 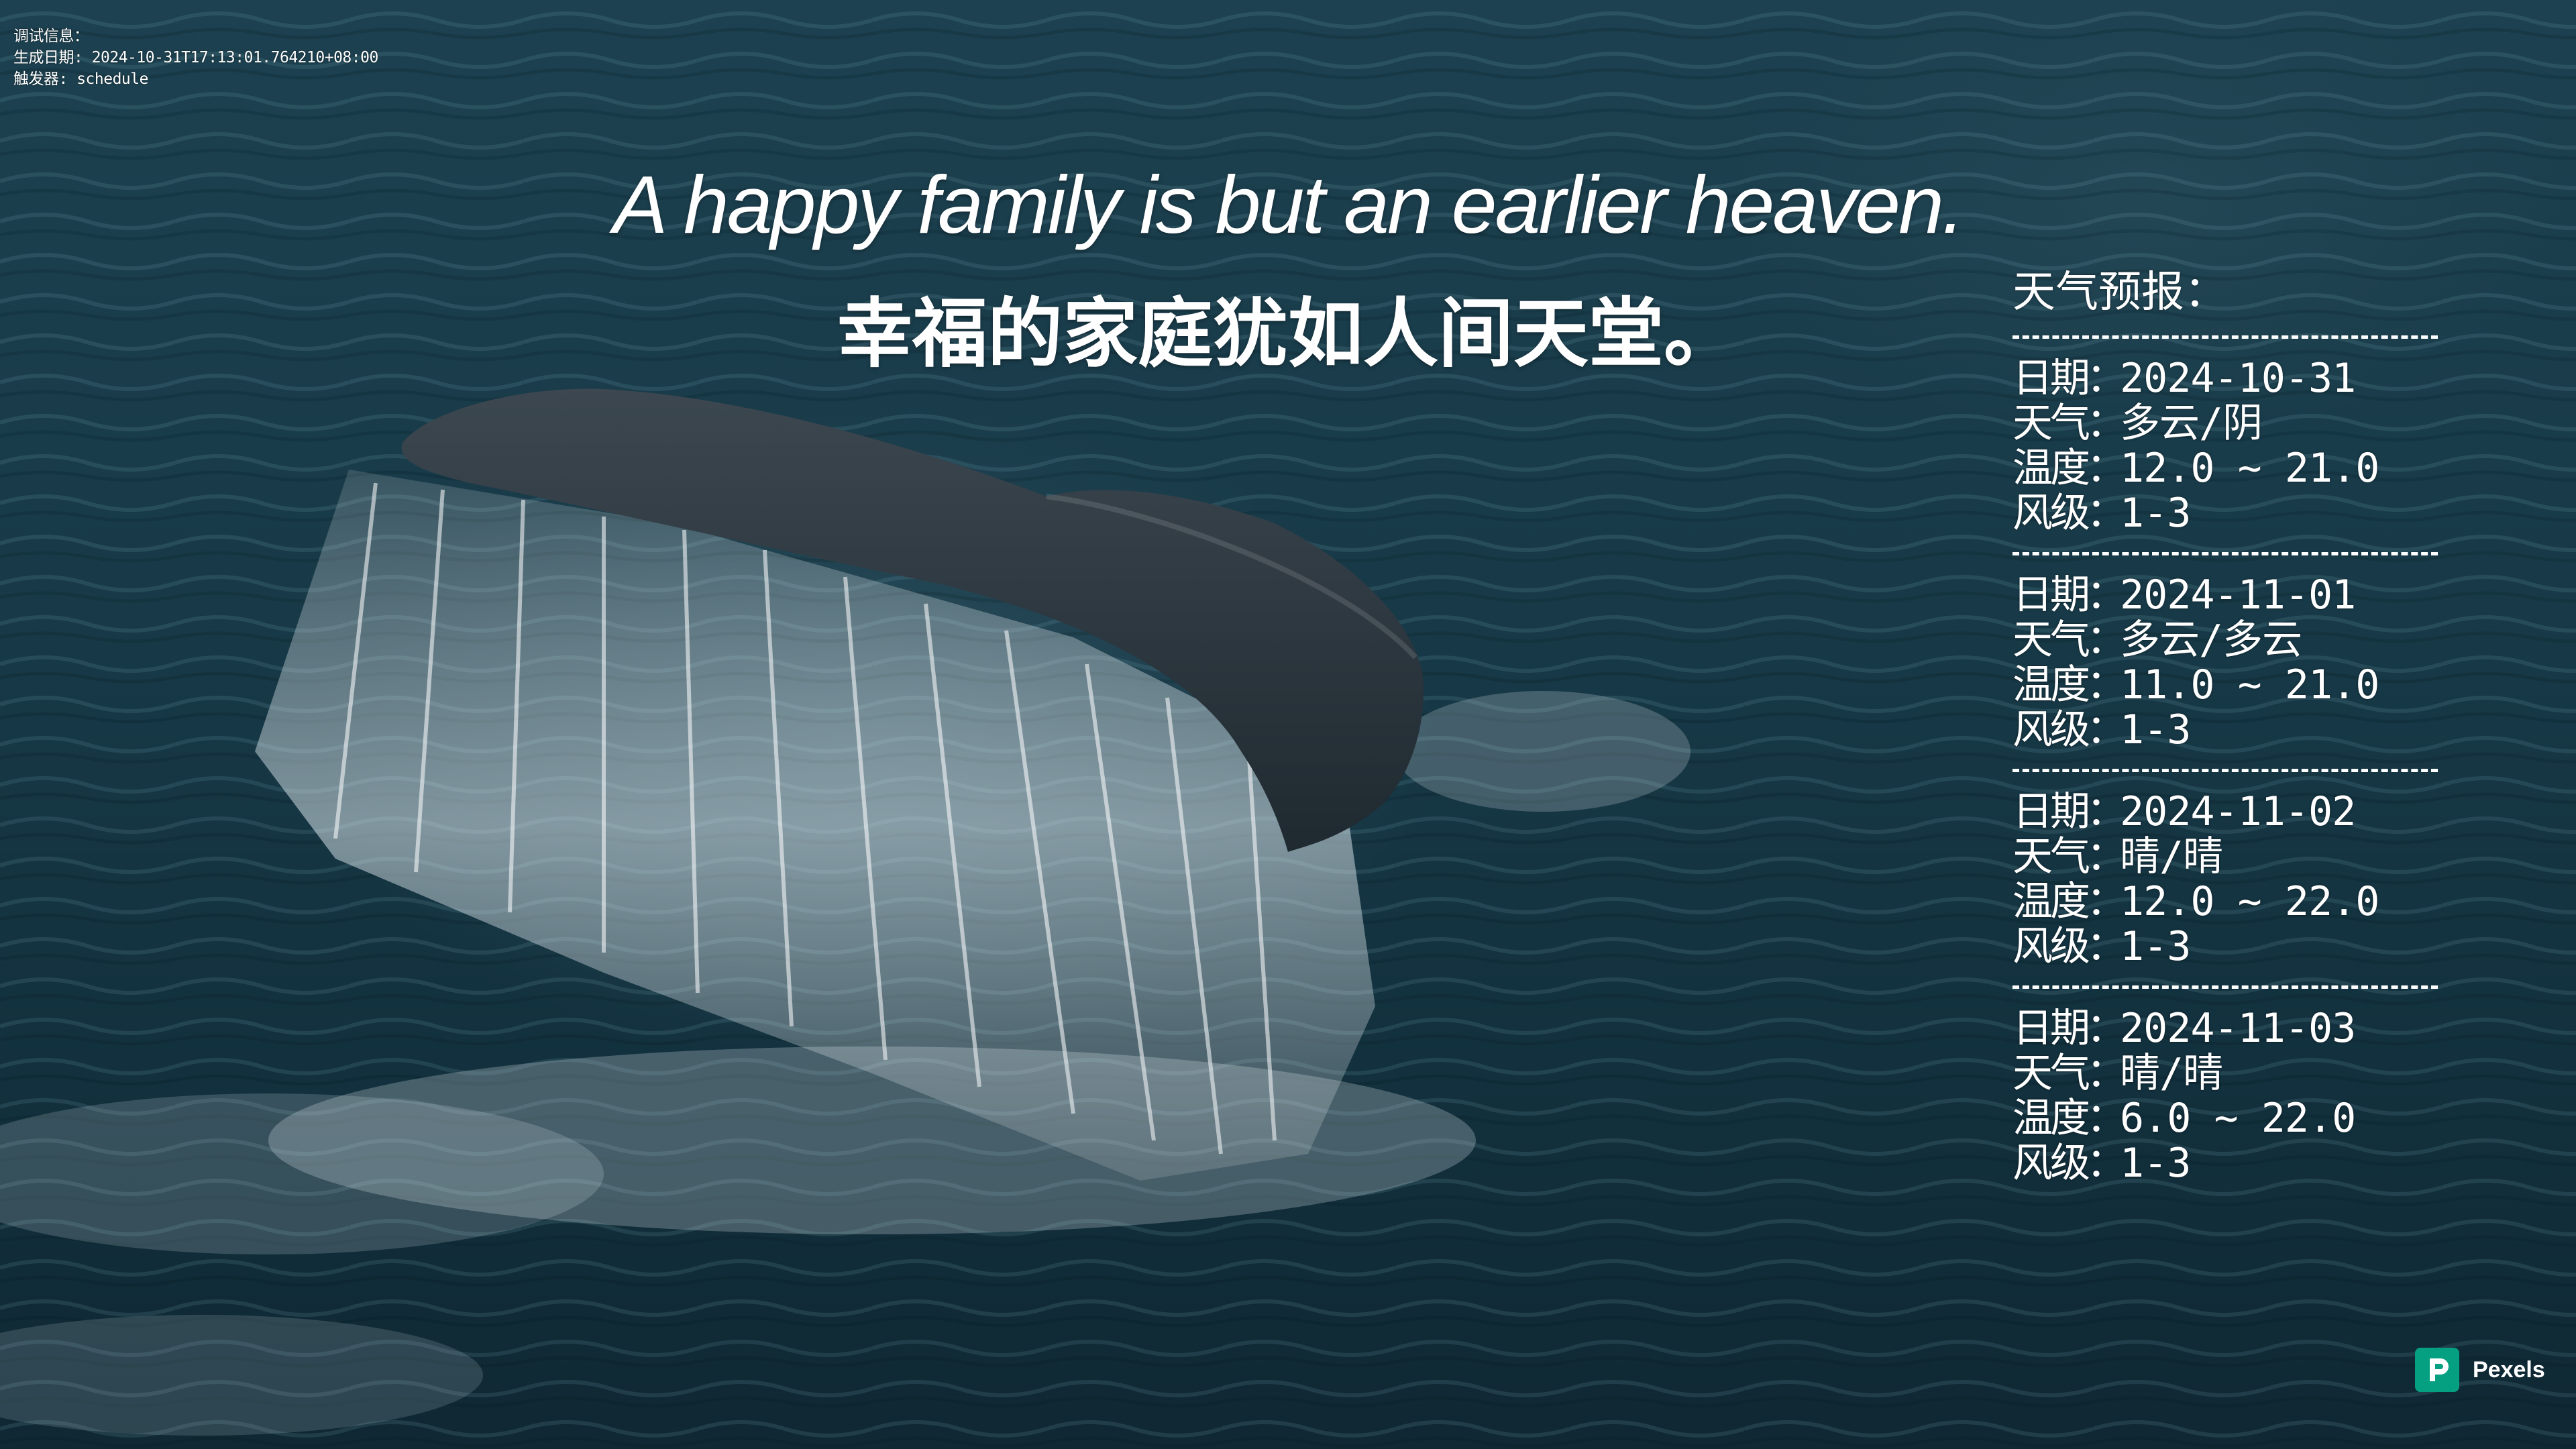 I want to click on debug-generated-date: 生成日期: 2024-10-31T17:13:01.764210+08:00, so click(x=195, y=57).